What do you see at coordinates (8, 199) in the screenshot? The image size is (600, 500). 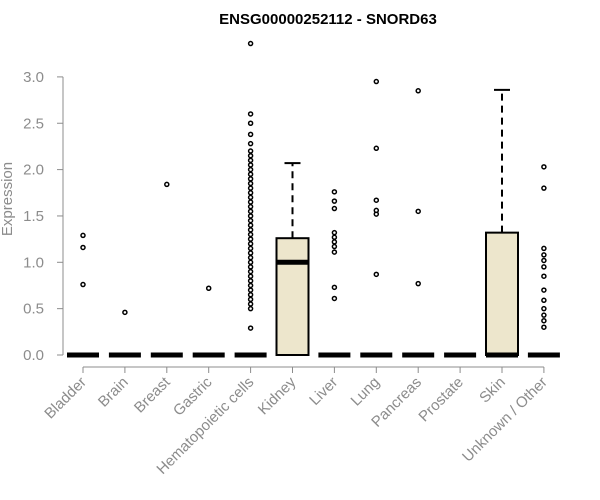 I see `y-axis-label: Expression` at bounding box center [8, 199].